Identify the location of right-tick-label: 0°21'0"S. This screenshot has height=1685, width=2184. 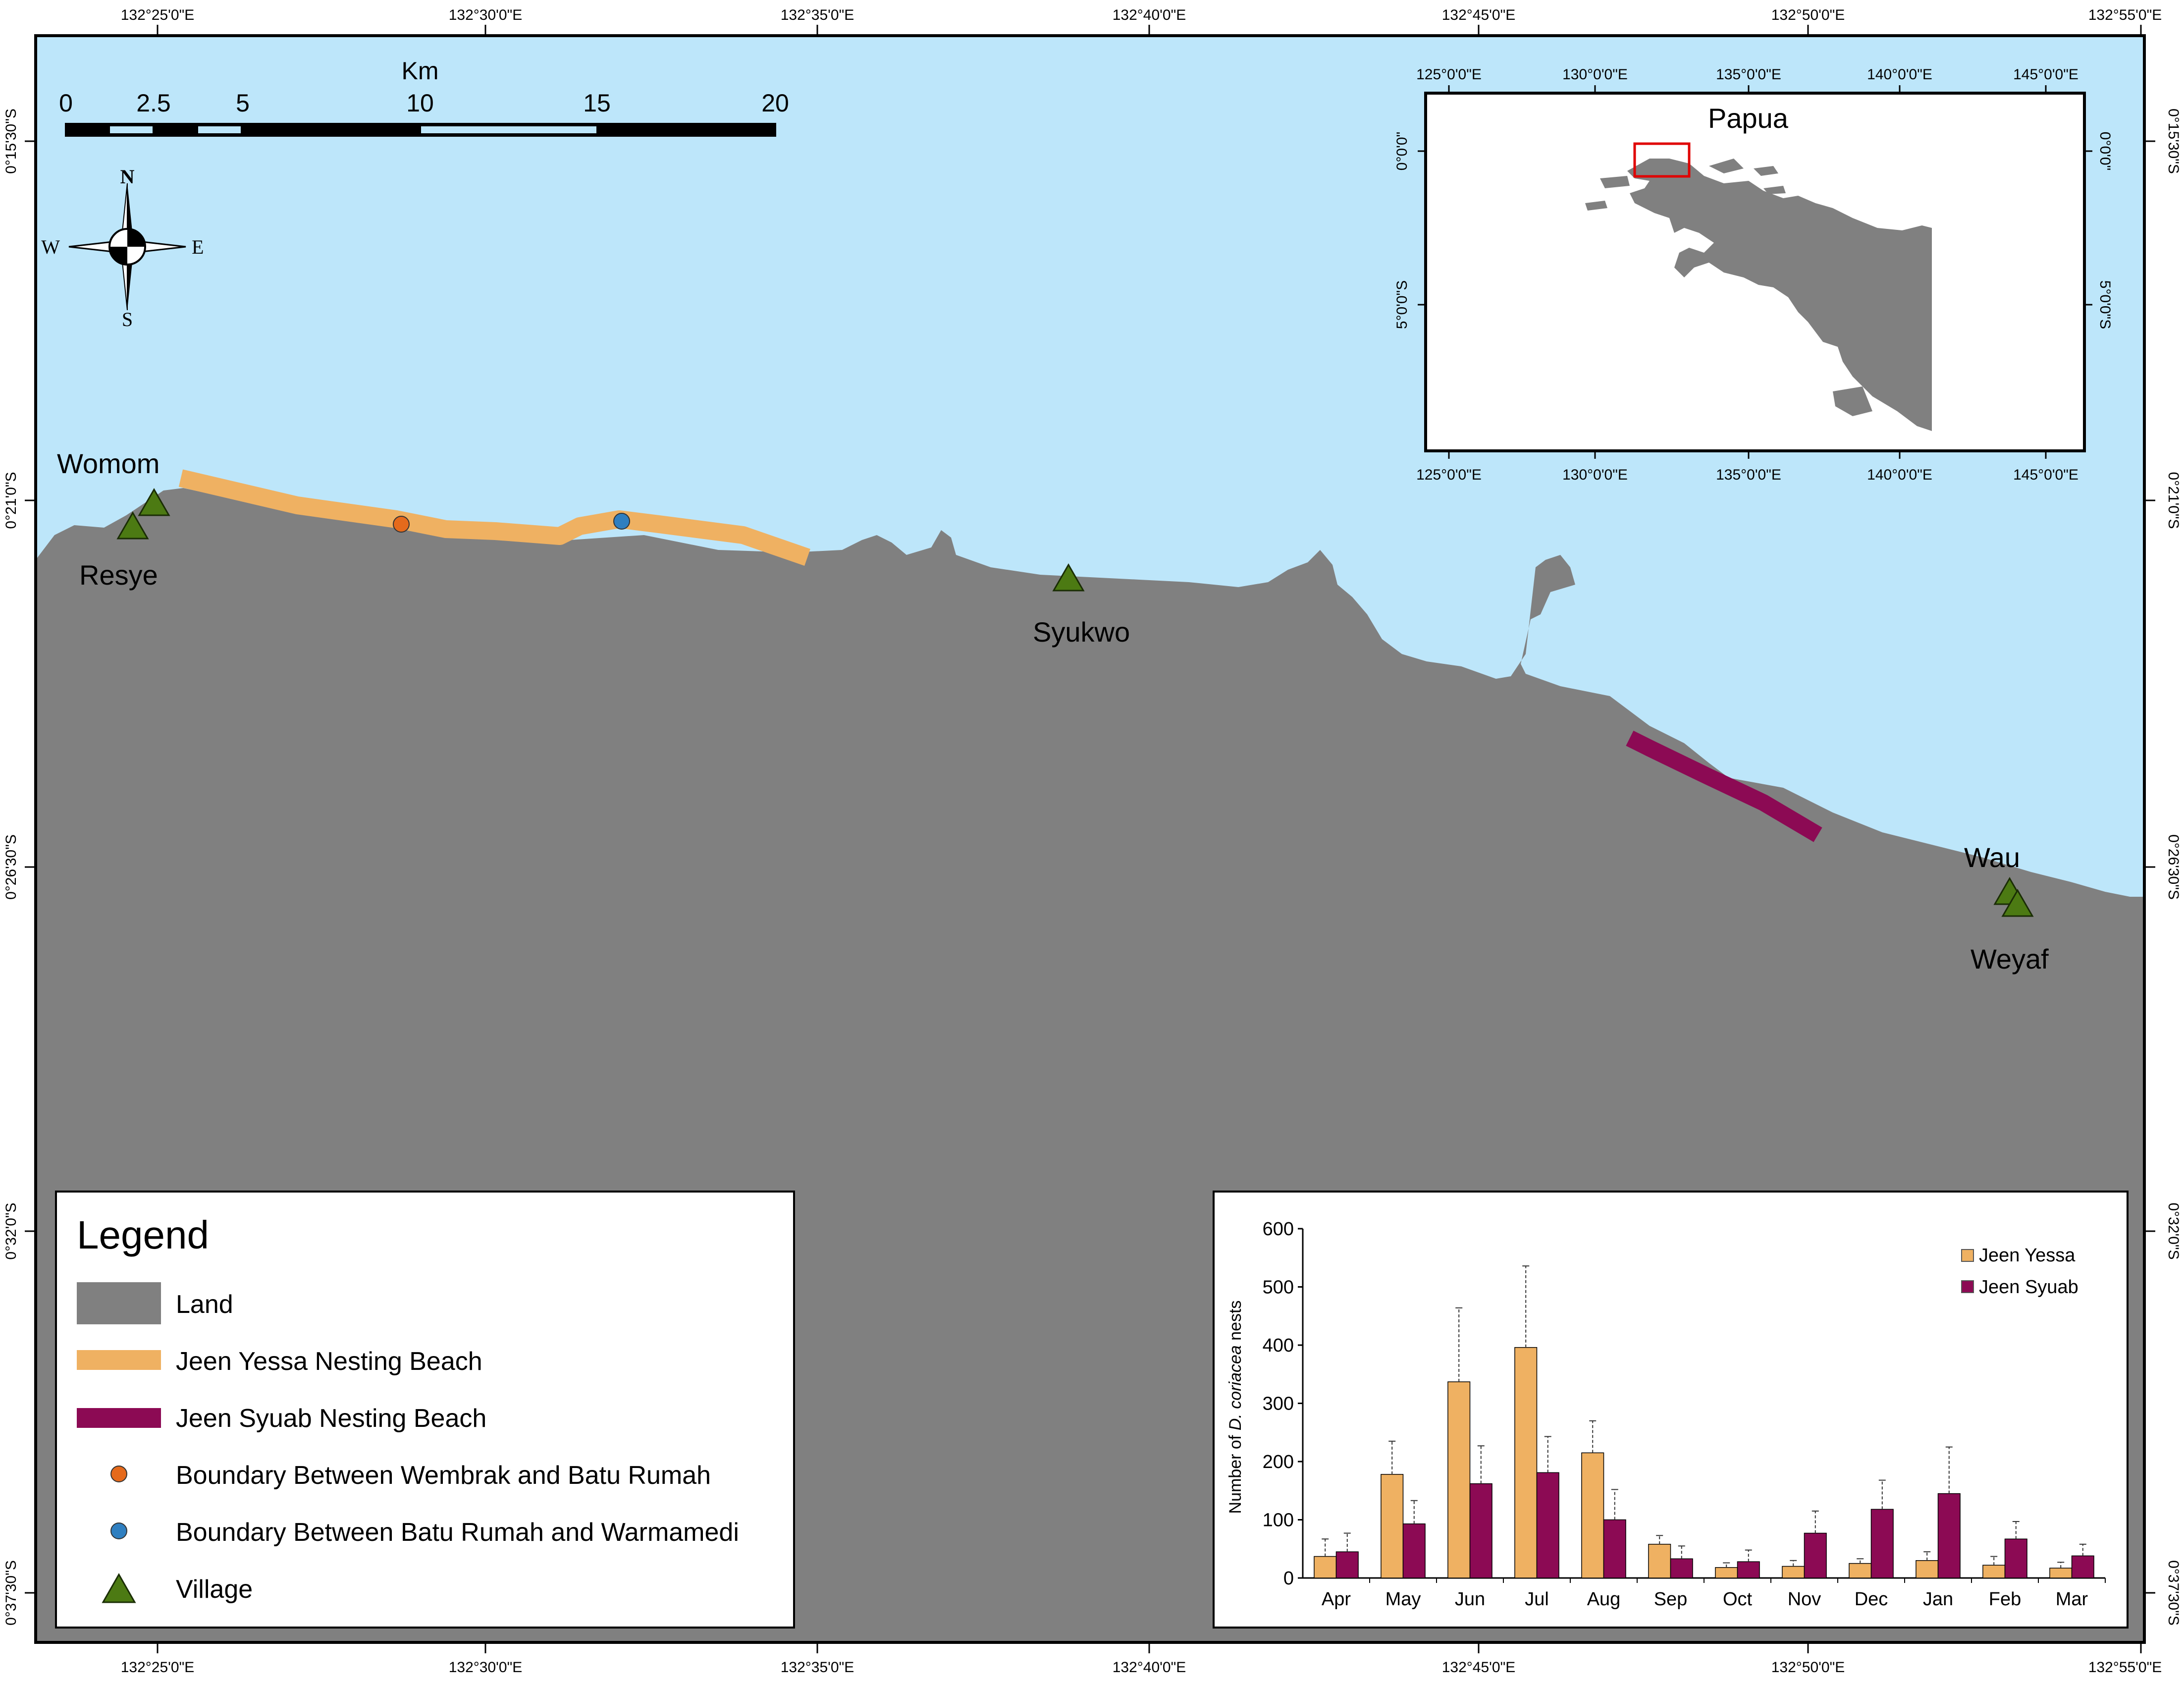
(2173, 500).